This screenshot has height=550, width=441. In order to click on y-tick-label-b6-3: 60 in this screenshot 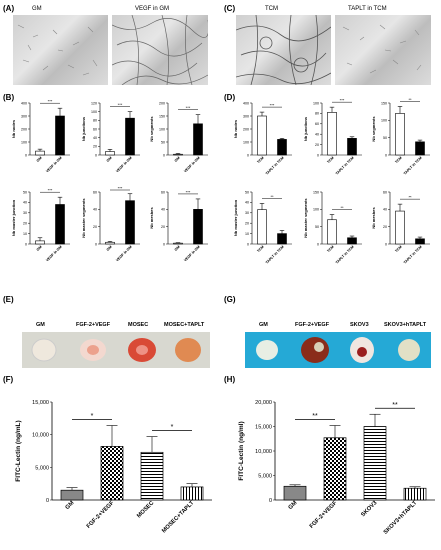, I will do `click(163, 192)`.